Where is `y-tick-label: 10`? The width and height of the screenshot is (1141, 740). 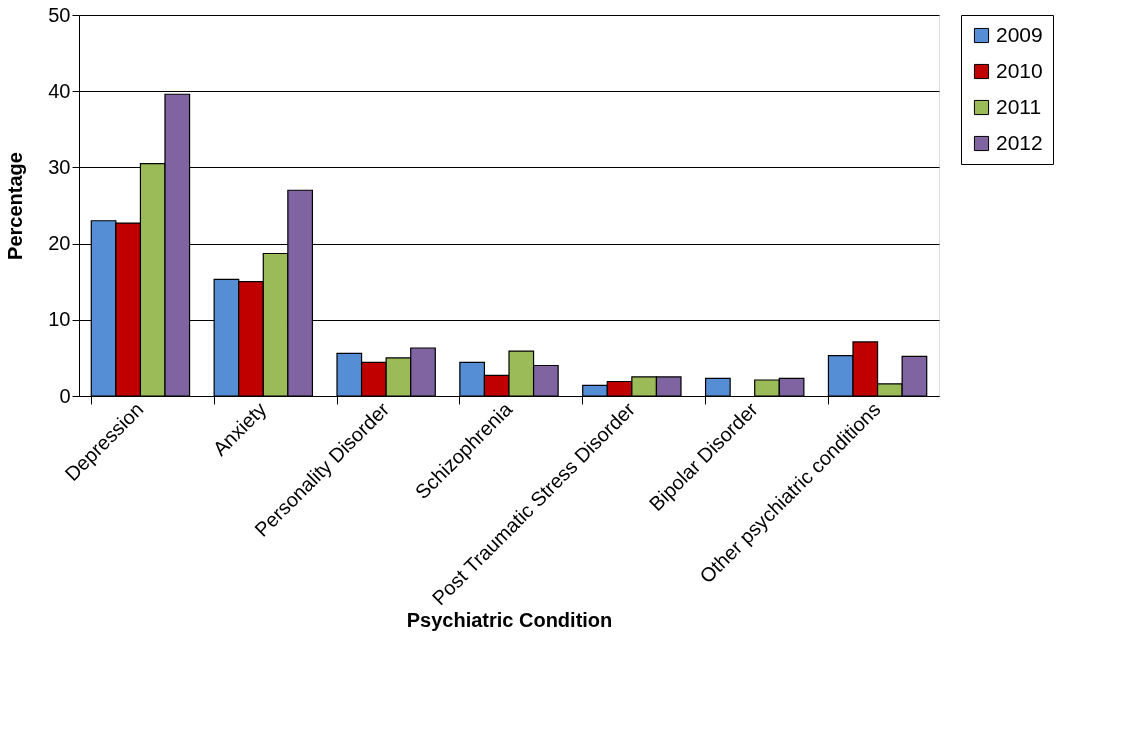
y-tick-label: 10 is located at coordinates (59, 319).